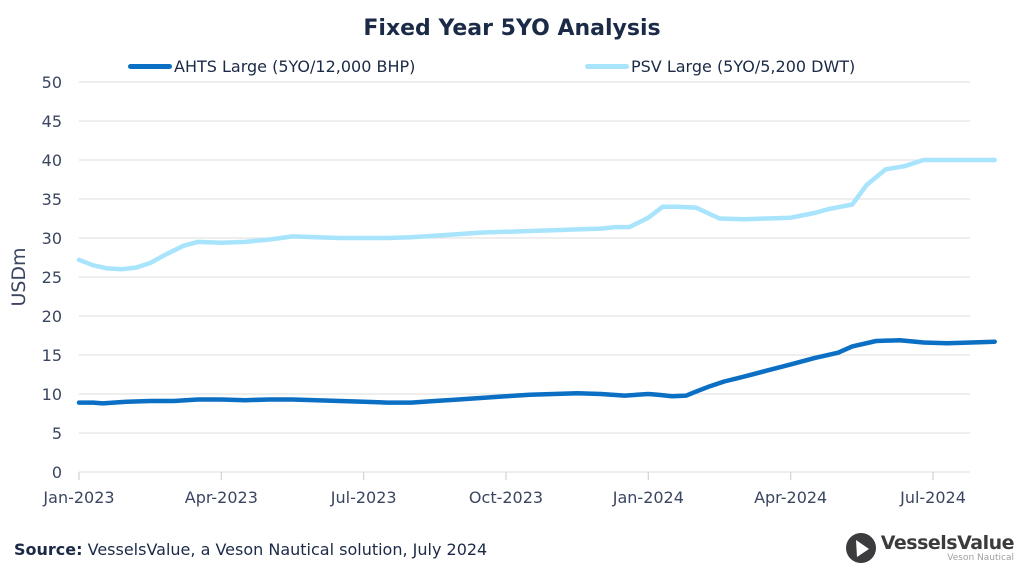  What do you see at coordinates (19, 276) in the screenshot?
I see `y-axis-label: USDm` at bounding box center [19, 276].